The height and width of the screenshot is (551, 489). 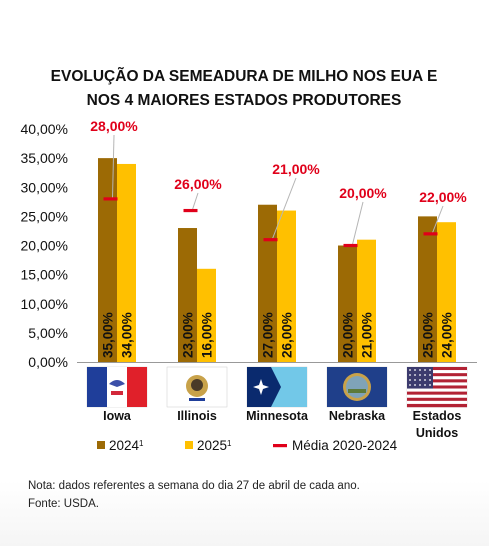 I want to click on minnesota-flag-icon, so click(x=277, y=387).